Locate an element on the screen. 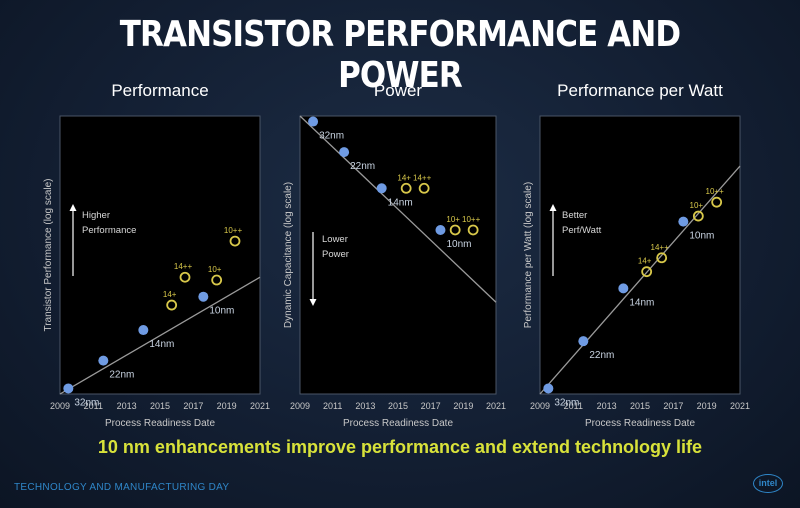 The width and height of the screenshot is (800, 508). chart-1-enhancement-label: 10++ is located at coordinates (233, 230).